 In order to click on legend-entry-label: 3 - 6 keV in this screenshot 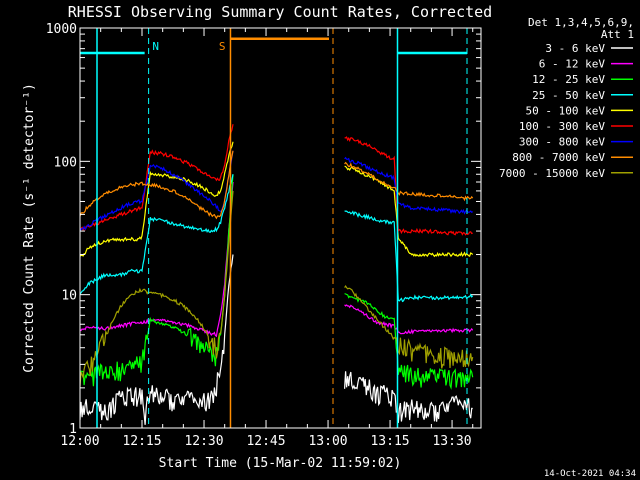, I will do `click(575, 48)`.